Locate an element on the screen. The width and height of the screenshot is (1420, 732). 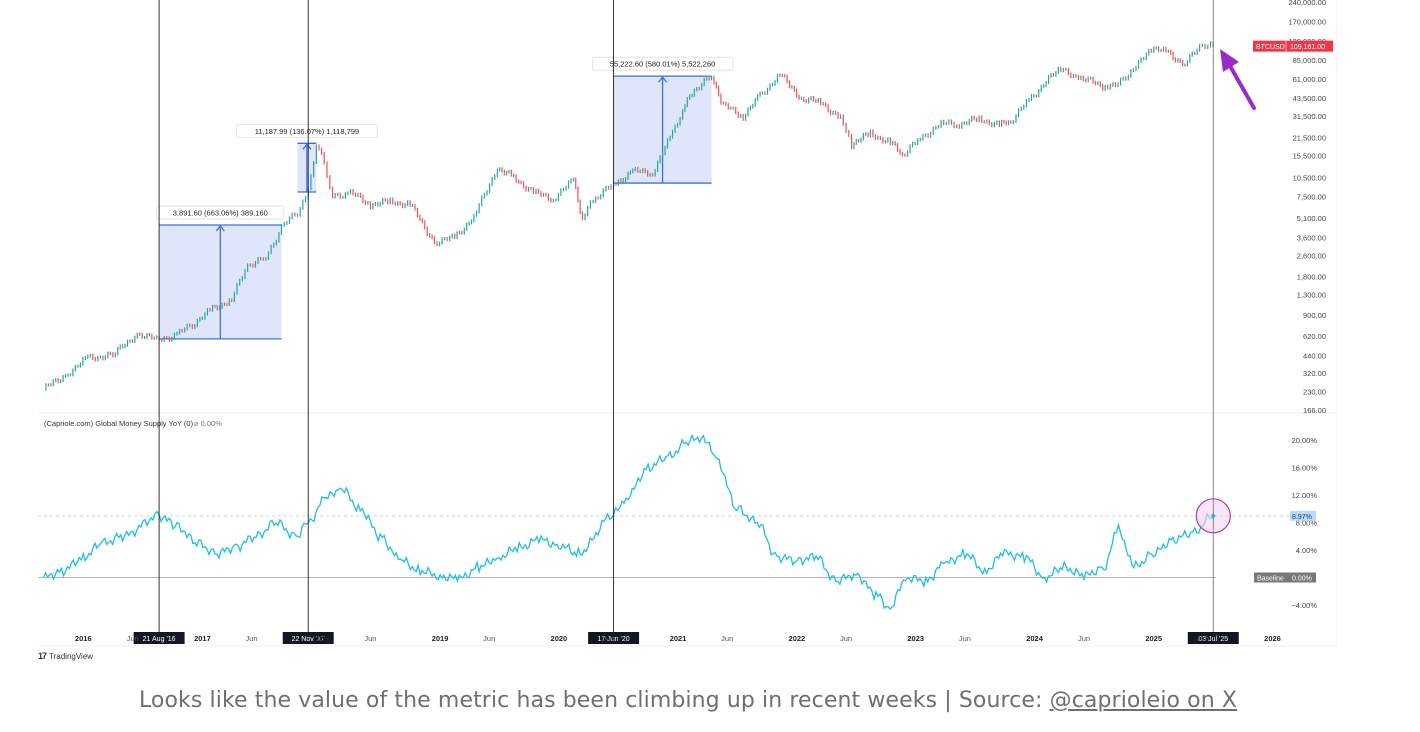
tradingview-logo: 17 TradingView is located at coordinates (65, 656).